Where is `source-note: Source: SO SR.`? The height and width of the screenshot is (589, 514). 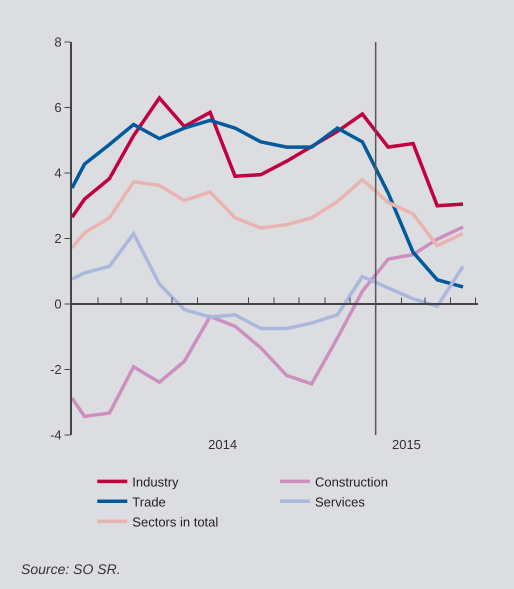
source-note: Source: SO SR. is located at coordinates (71, 569).